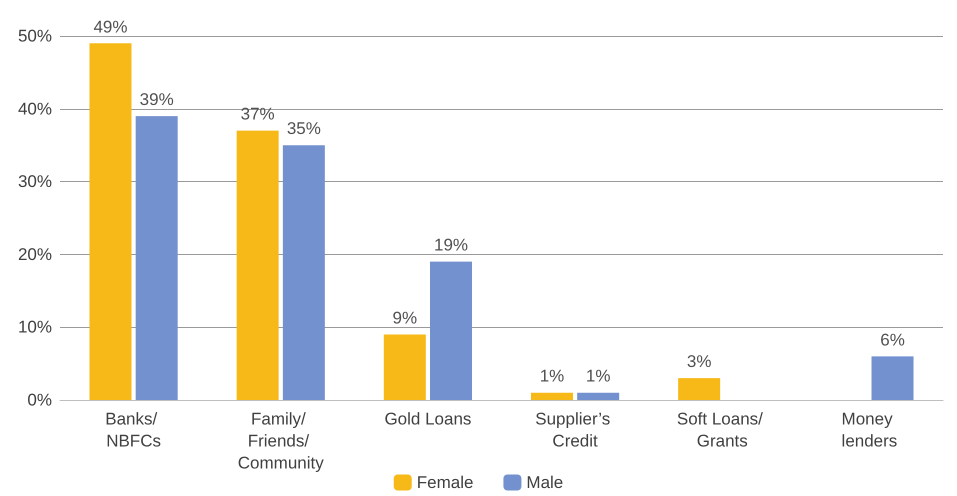 This screenshot has height=496, width=957. Describe the element at coordinates (575, 430) in the screenshot. I see `x-tick-label: Supplier’s Credit` at that location.